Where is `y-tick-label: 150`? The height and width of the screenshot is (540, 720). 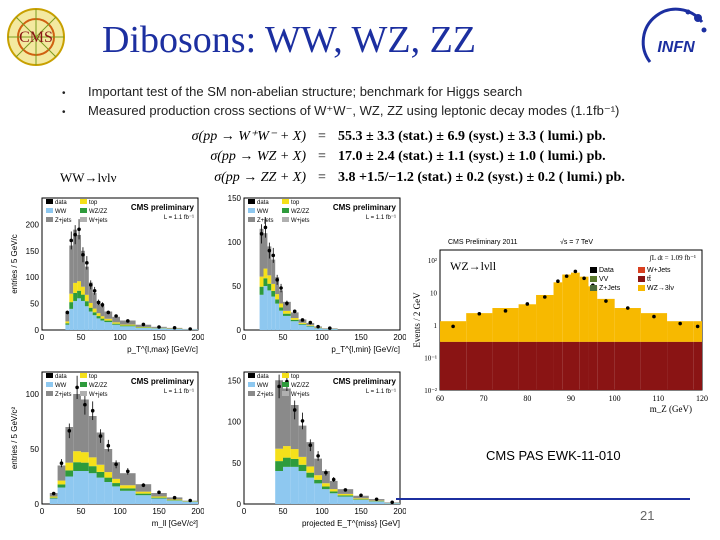
y-tick-label: 150 is located at coordinates (33, 251).